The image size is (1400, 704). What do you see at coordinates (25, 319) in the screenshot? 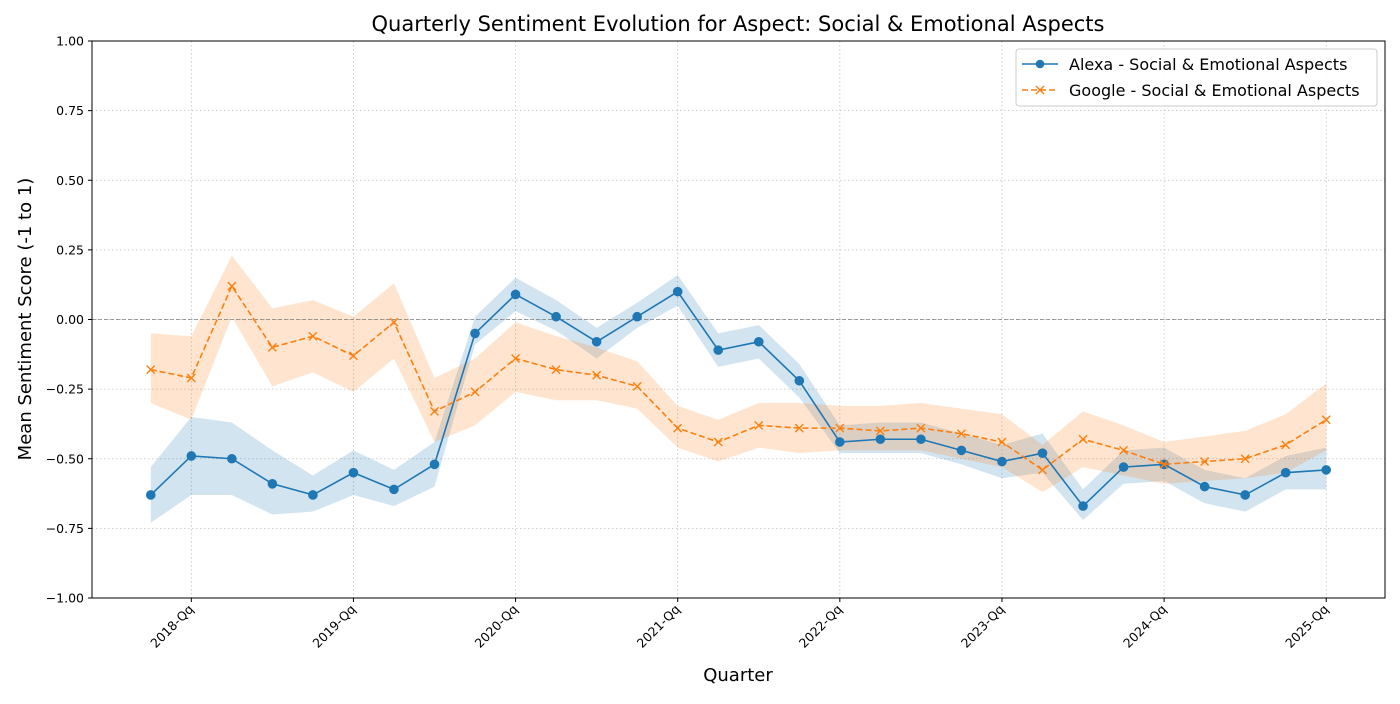
I see `y-axis-title: Mean Sentiment Score (-1 to 1)` at bounding box center [25, 319].